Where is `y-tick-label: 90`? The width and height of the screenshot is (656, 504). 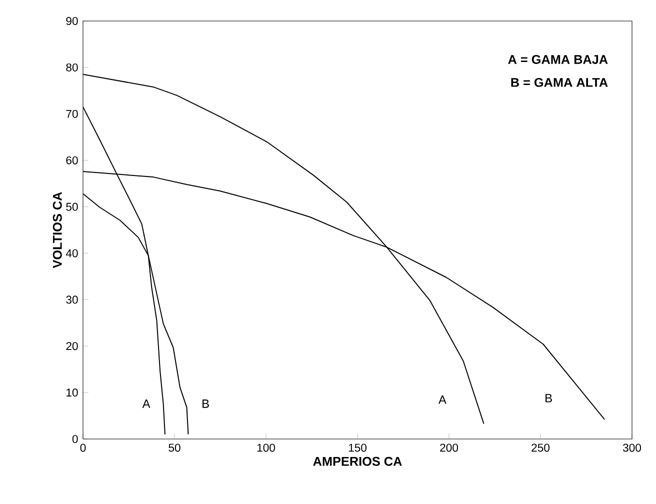 y-tick-label: 90 is located at coordinates (72, 21).